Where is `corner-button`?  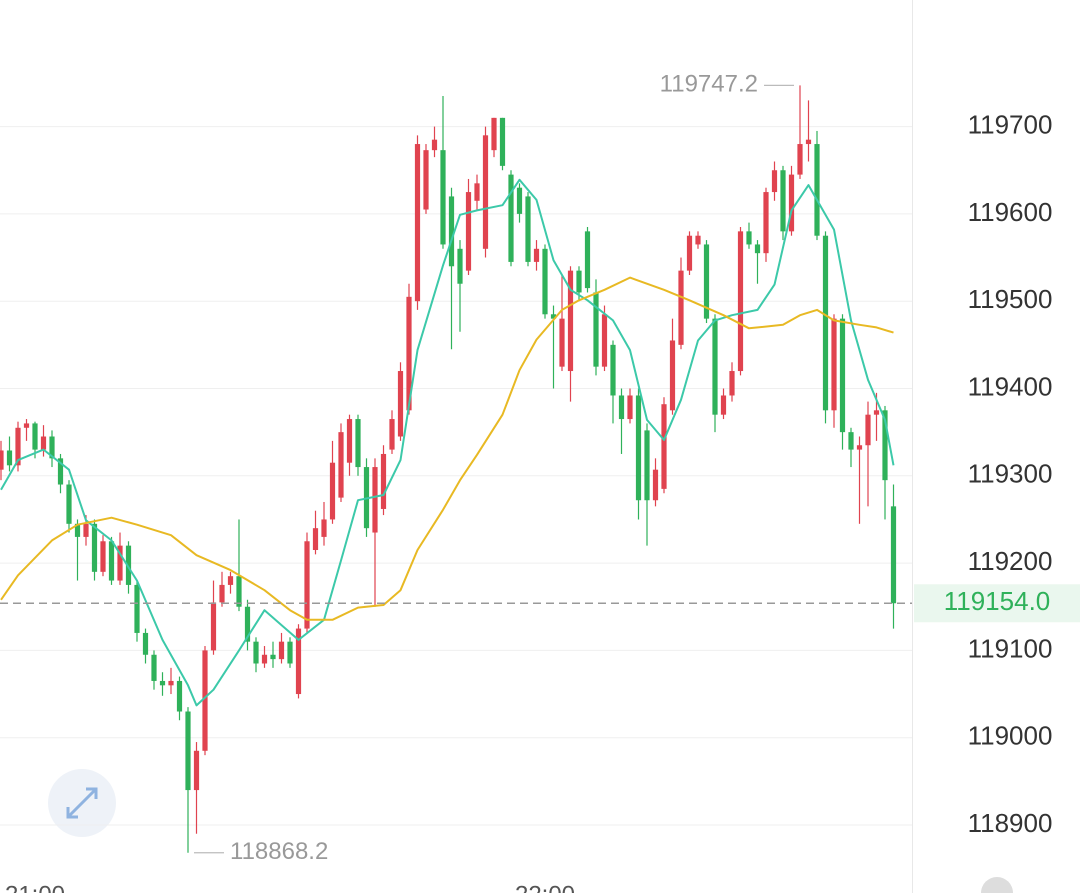
corner-button is located at coordinates (997, 885).